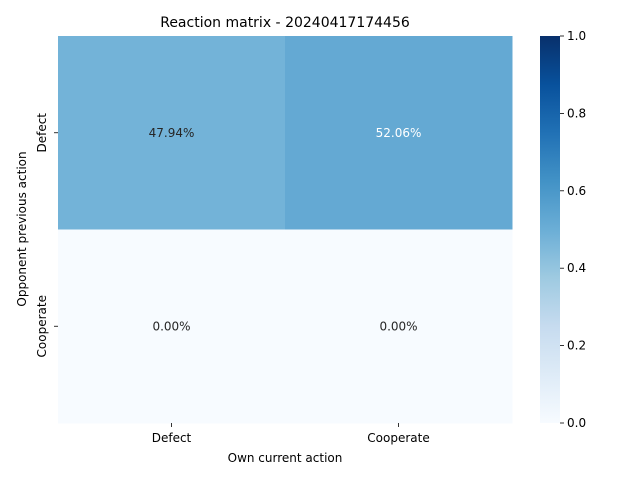 The image size is (640, 485). I want to click on cell-annotation-r0-c1: 52.06%, so click(399, 133).